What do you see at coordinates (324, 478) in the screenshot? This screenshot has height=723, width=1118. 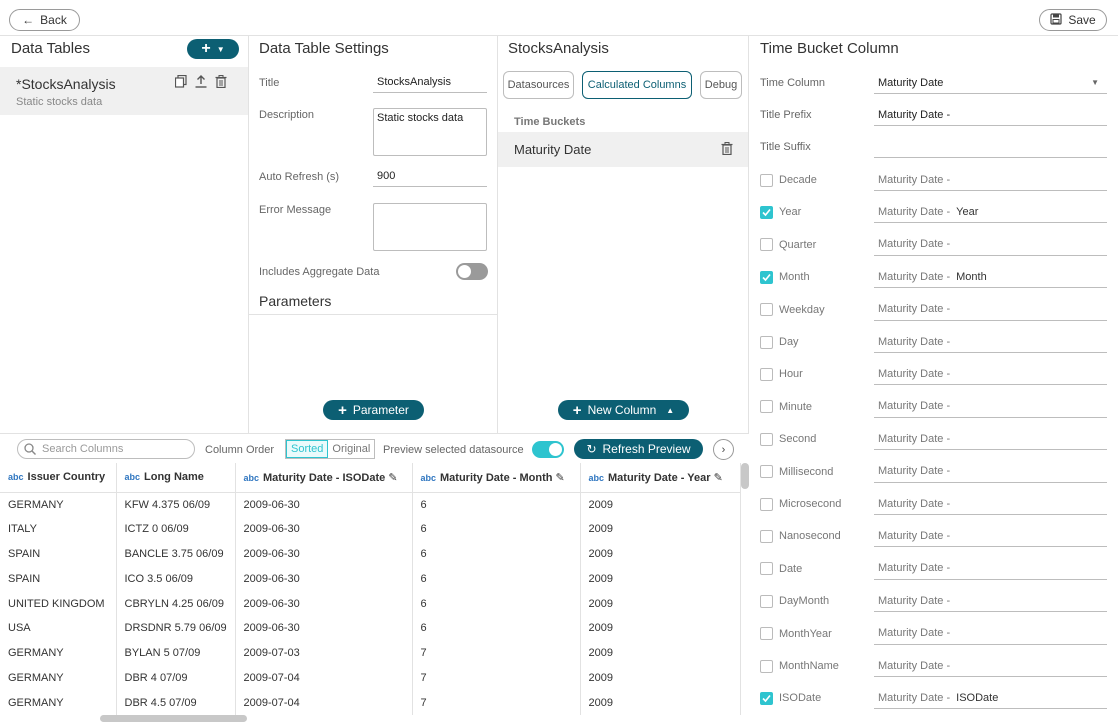 I see `column-header: abc Maturity Date - ISODate ✎` at bounding box center [324, 478].